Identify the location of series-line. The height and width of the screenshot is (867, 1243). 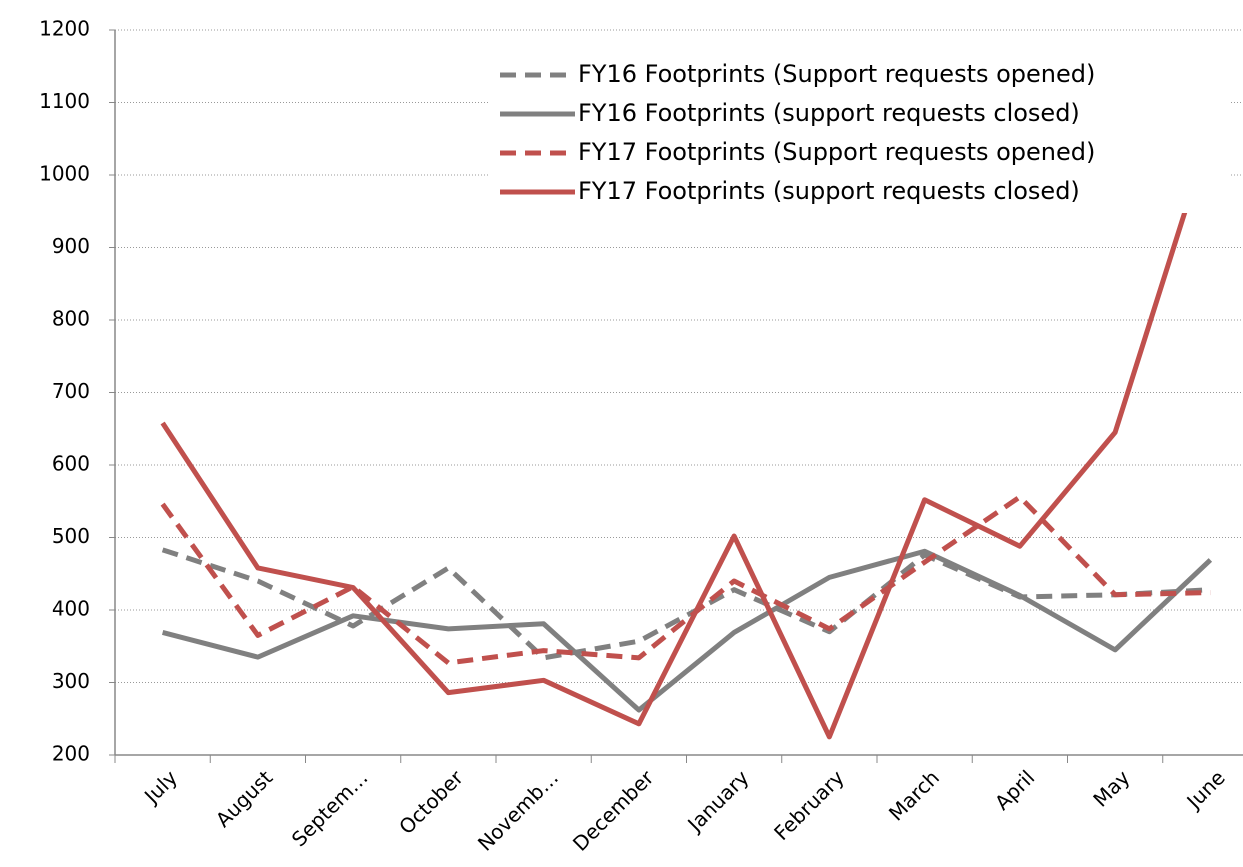
(686, 604).